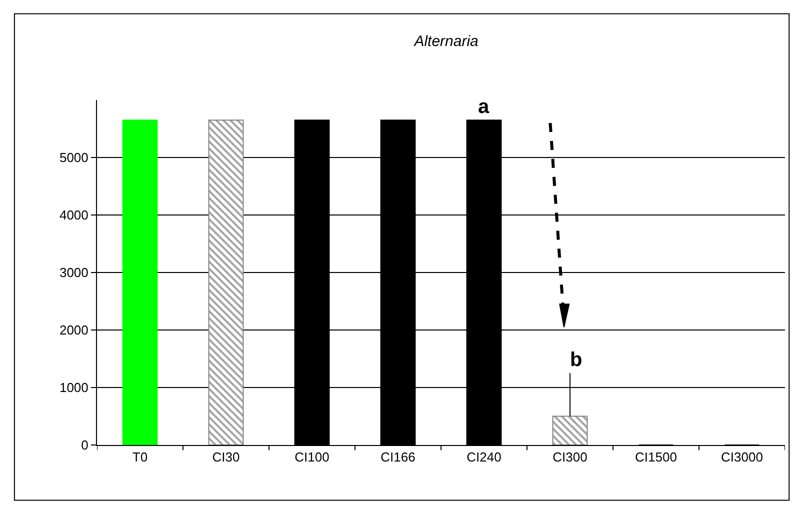 This screenshot has height=510, width=797. What do you see at coordinates (73, 272) in the screenshot?
I see `y-tick-label: 3000` at bounding box center [73, 272].